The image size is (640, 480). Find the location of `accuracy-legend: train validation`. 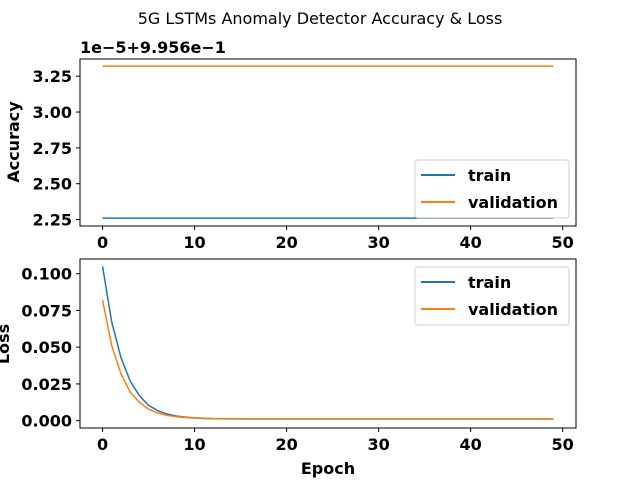

accuracy-legend: train validation is located at coordinates (492, 189).